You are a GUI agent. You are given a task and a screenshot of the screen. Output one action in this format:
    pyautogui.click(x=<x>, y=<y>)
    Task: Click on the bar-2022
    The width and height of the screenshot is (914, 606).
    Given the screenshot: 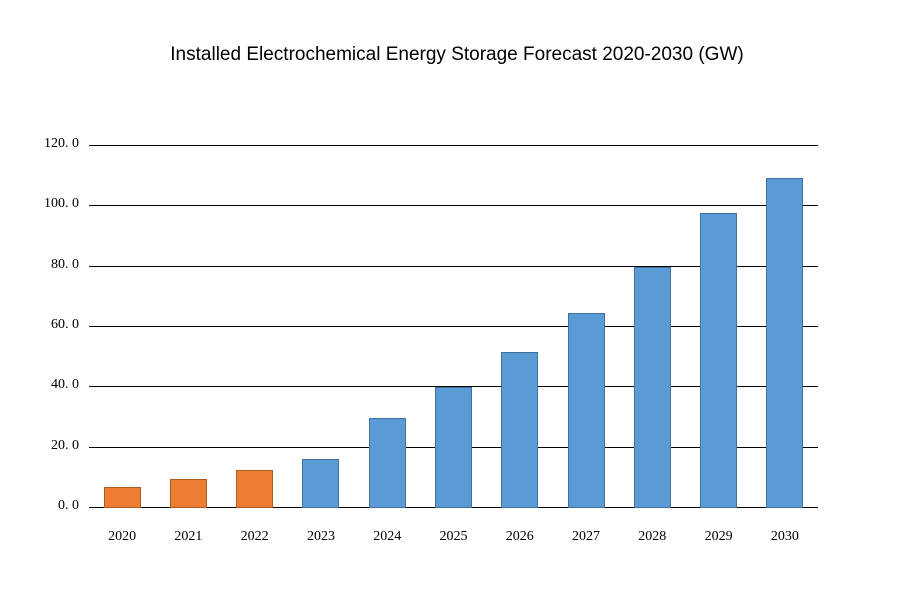 What is the action you would take?
    pyautogui.click(x=255, y=489)
    